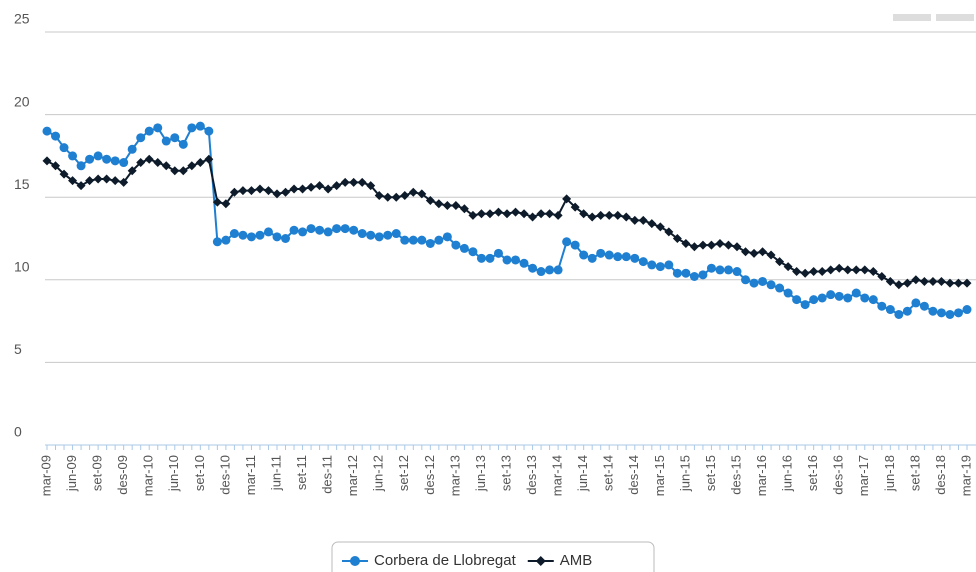  Describe the element at coordinates (659, 475) in the screenshot. I see `x-tick-label: mar-15` at that location.